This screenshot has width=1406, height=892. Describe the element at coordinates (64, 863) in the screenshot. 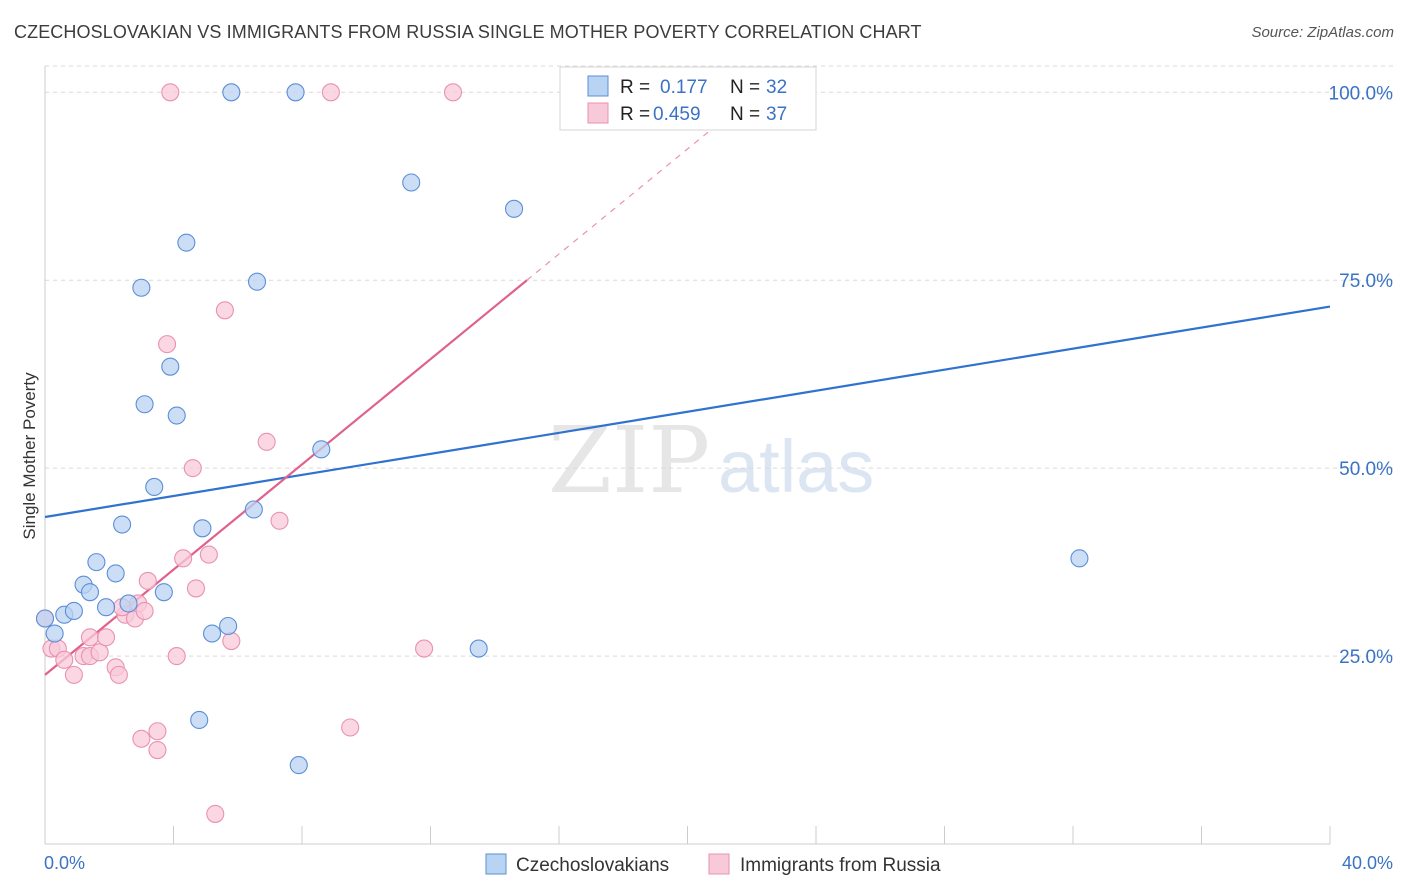

I see `x-tick-label-min: 0.0%` at that location.